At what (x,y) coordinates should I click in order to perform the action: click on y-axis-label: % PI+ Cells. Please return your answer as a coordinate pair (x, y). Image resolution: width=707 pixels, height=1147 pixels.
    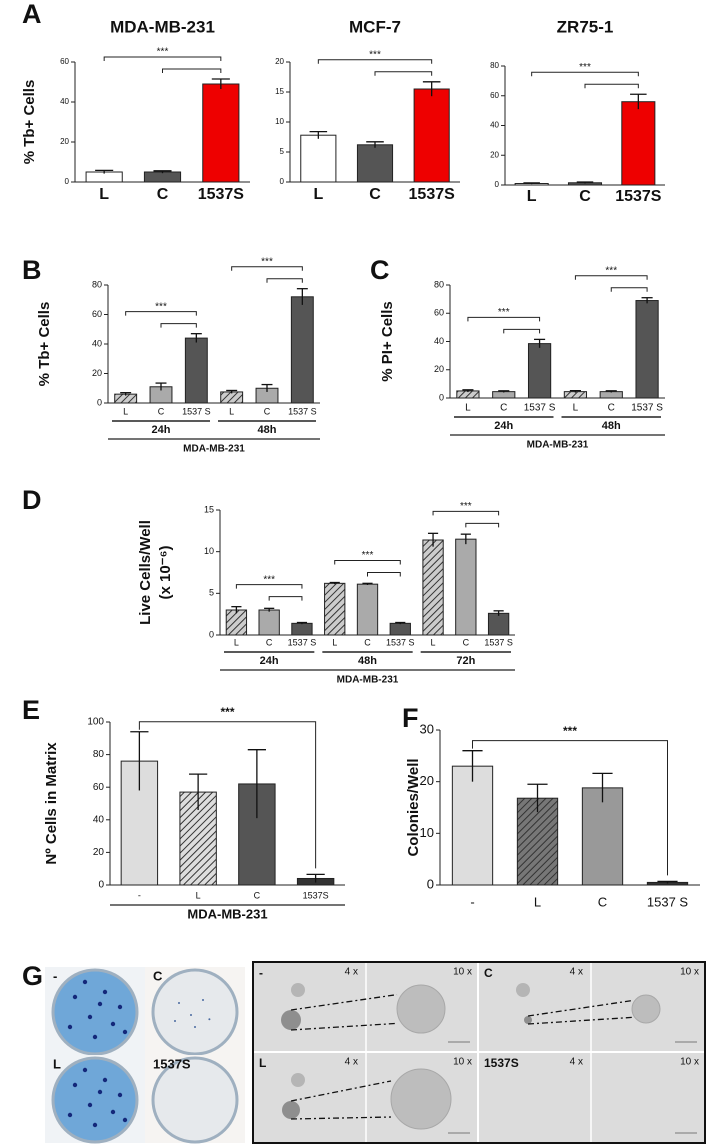
    Looking at the image, I should click on (387, 341).